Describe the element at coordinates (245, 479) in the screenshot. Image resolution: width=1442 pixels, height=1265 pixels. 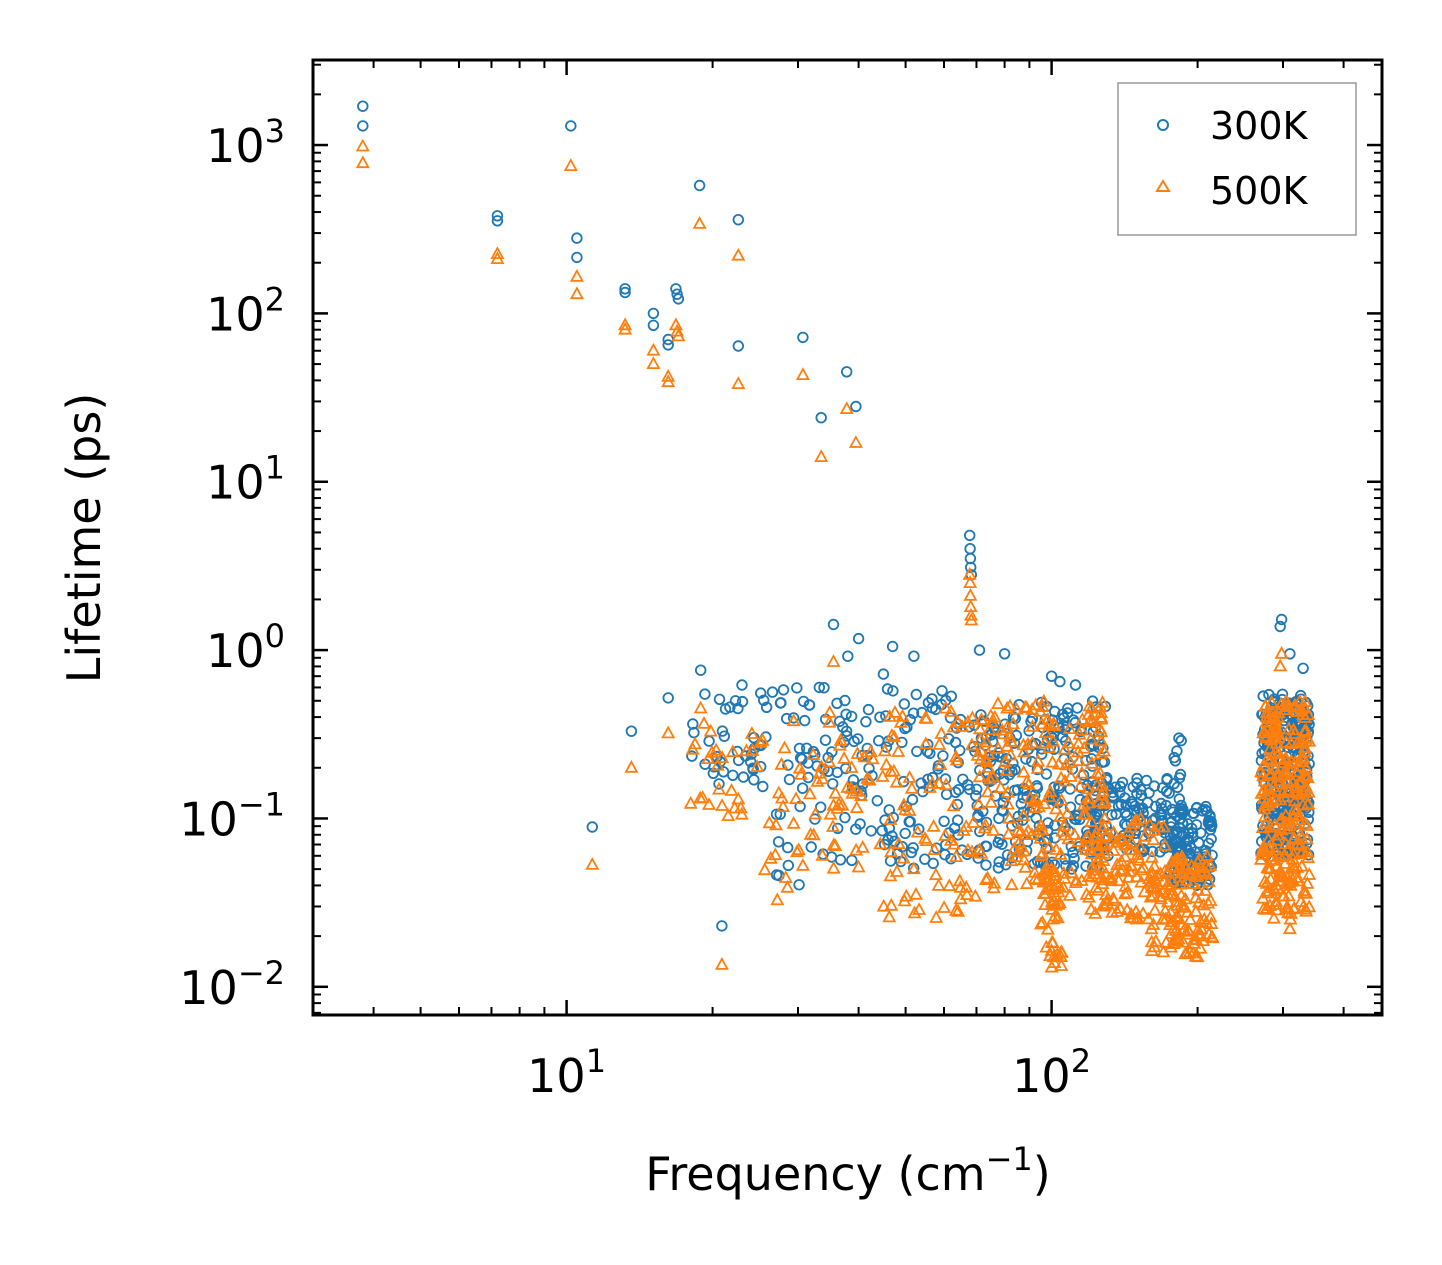
I see `y-tick-label: 101` at that location.